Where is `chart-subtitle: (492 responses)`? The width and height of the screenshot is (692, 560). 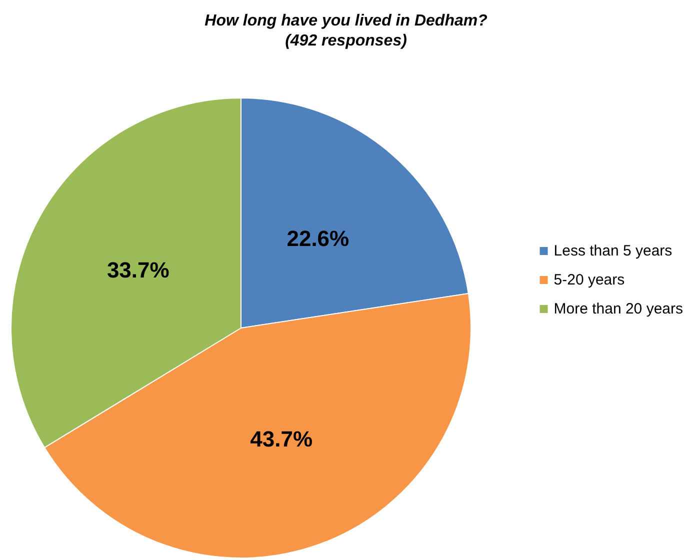
chart-subtitle: (492 responses) is located at coordinates (346, 41).